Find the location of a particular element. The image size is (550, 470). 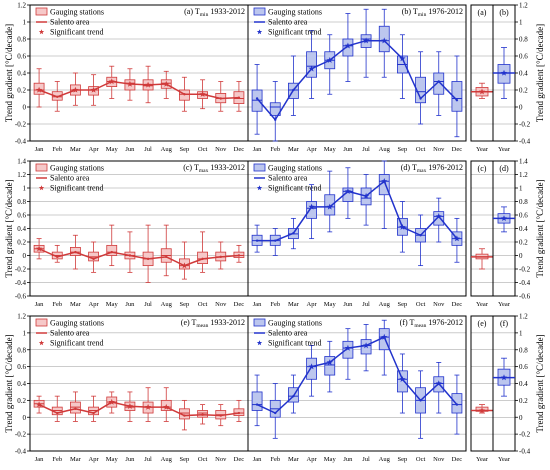

panel-left-box-mar is located at coordinates (75, 406).